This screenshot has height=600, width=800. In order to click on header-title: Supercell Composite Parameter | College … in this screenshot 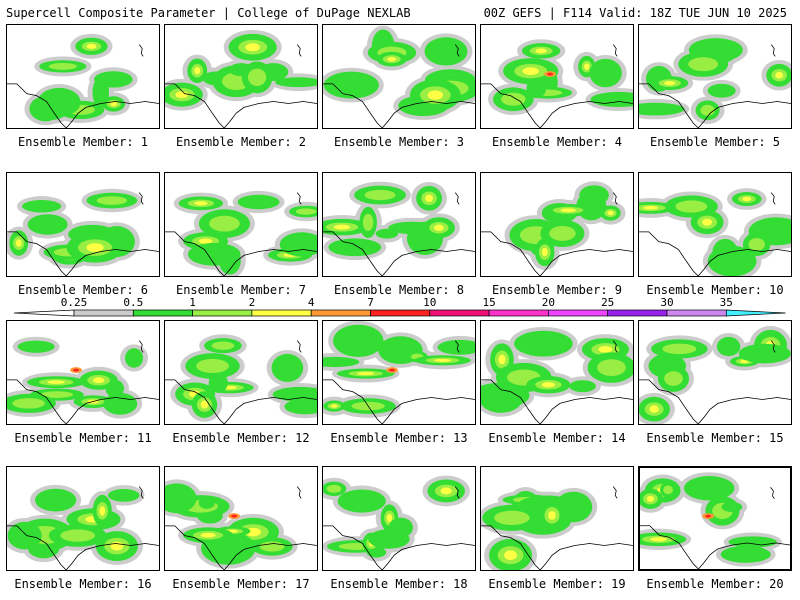, I will do `click(208, 13)`.